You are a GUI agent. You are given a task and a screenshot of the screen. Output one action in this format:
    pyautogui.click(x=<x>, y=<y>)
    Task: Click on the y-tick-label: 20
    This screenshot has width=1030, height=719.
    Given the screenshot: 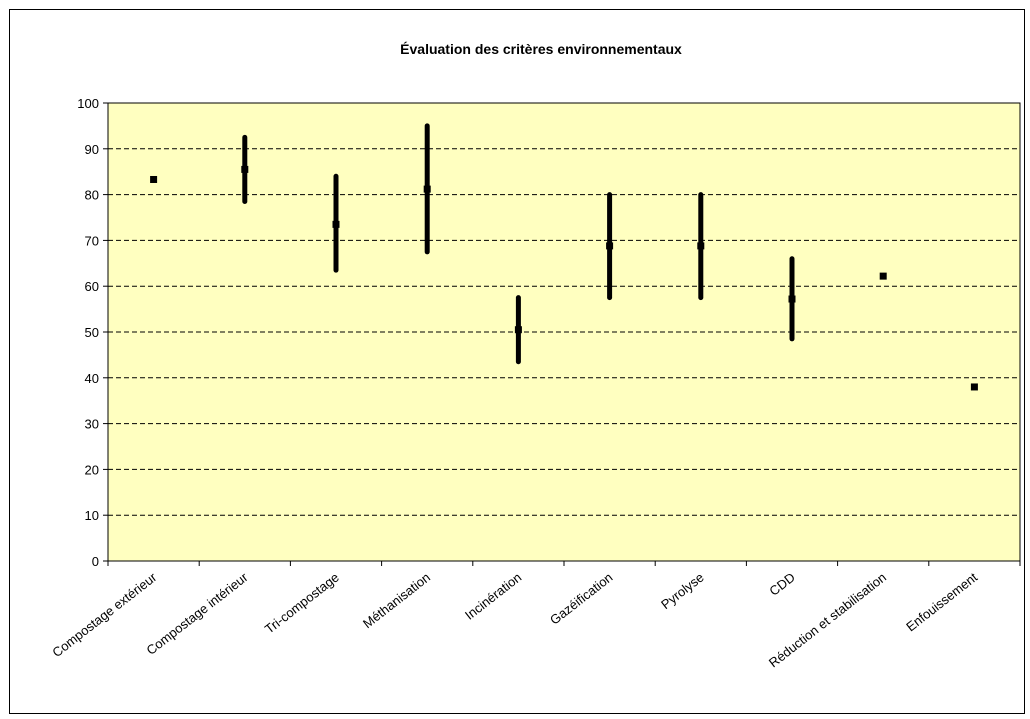 What is the action you would take?
    pyautogui.click(x=92, y=469)
    